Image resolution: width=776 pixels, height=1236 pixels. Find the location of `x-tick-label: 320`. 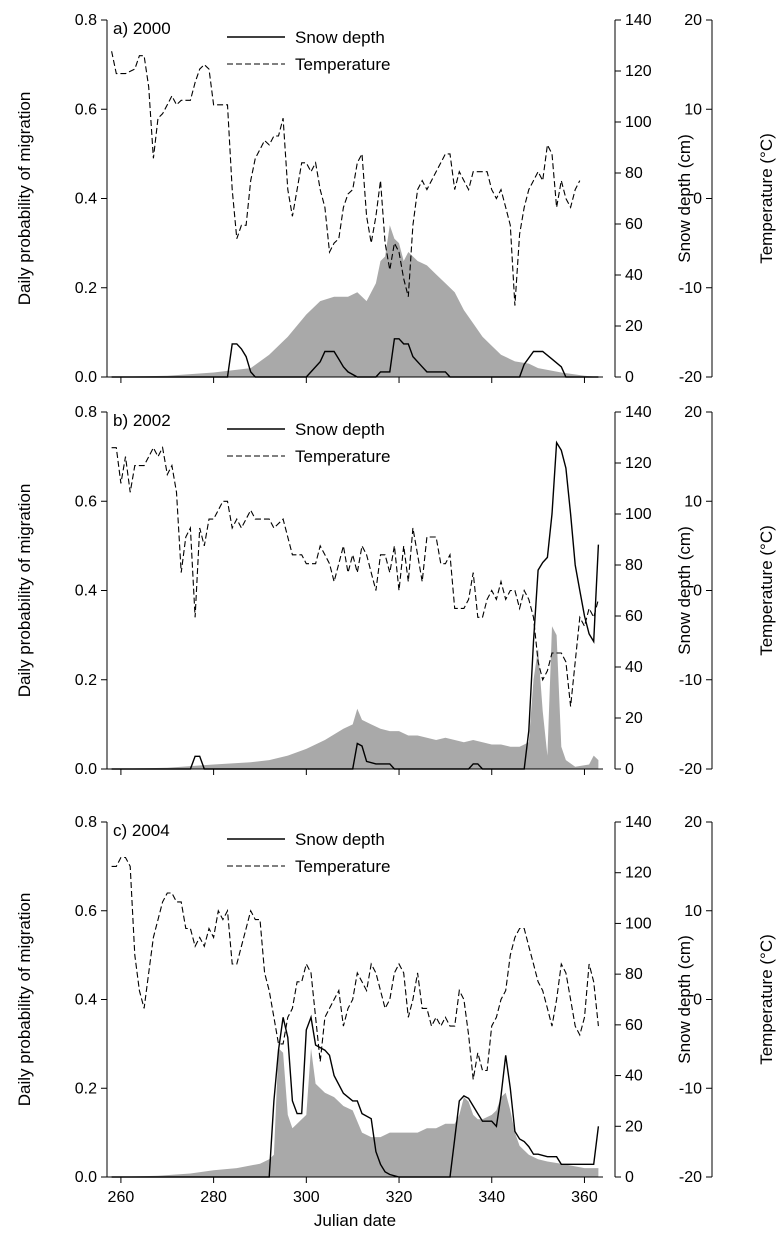

x-tick-label: 320 is located at coordinates (399, 1197).